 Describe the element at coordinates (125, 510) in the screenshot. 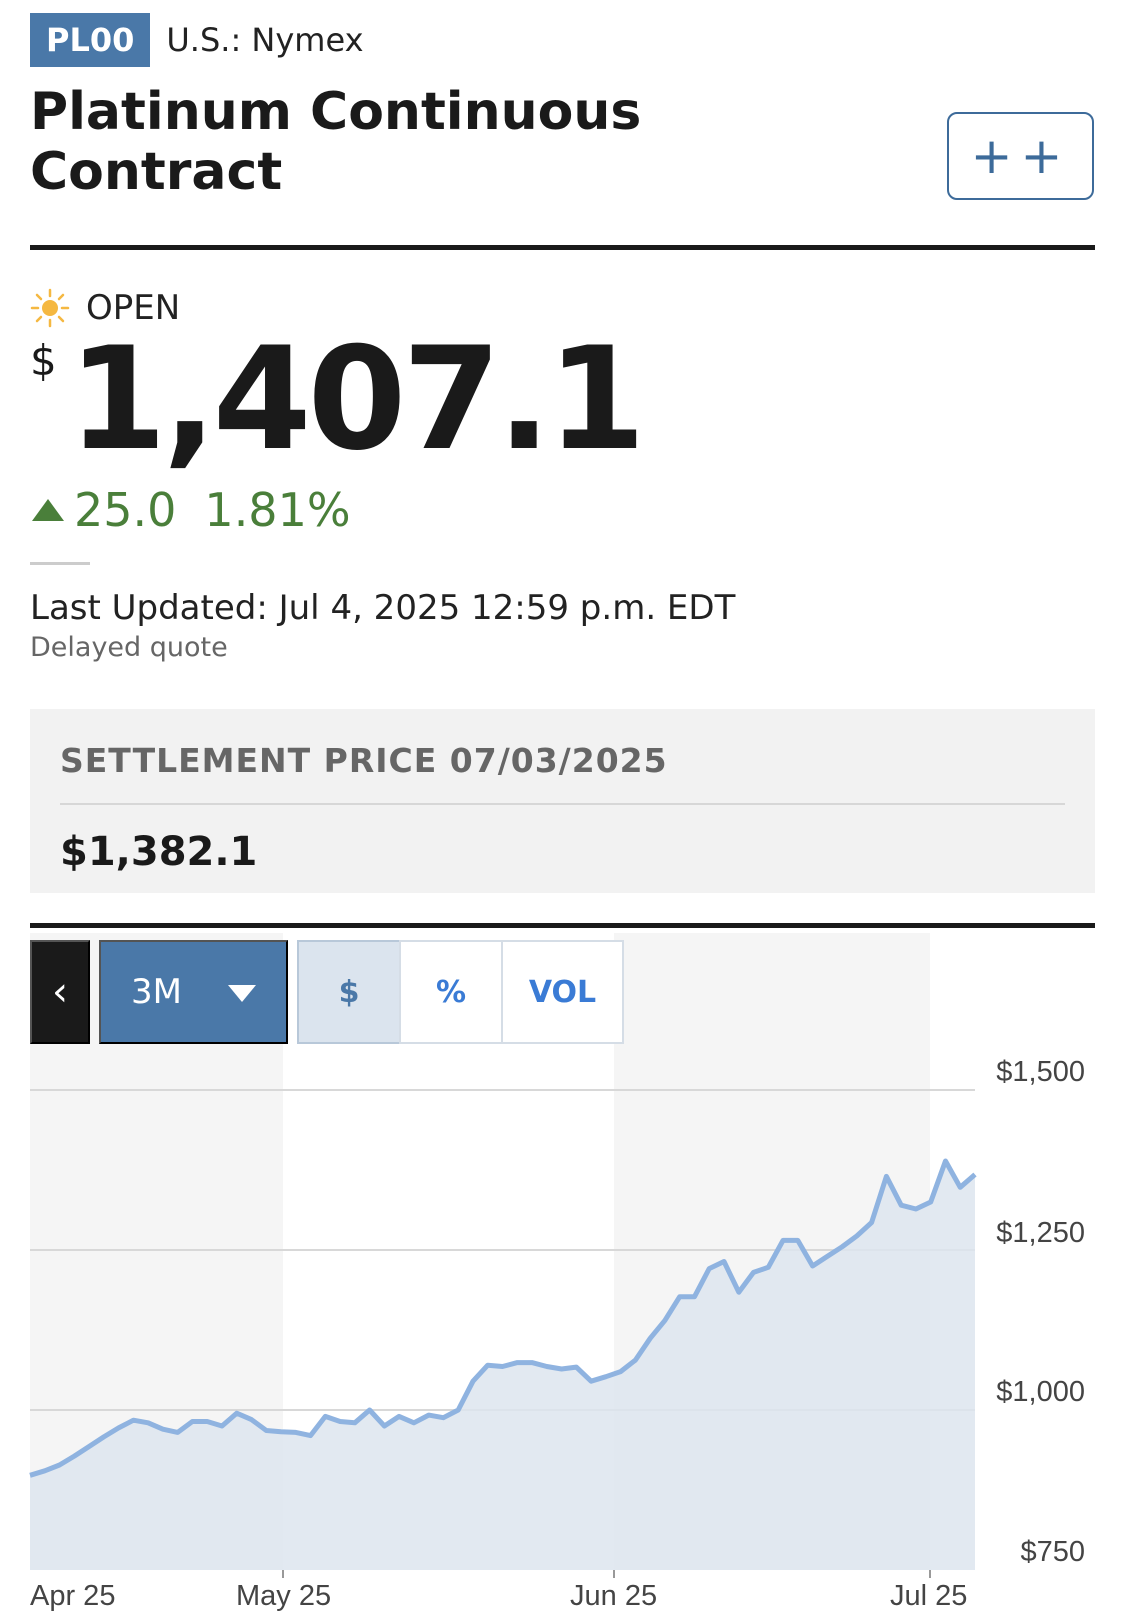

I see `change-value: 25.0` at that location.